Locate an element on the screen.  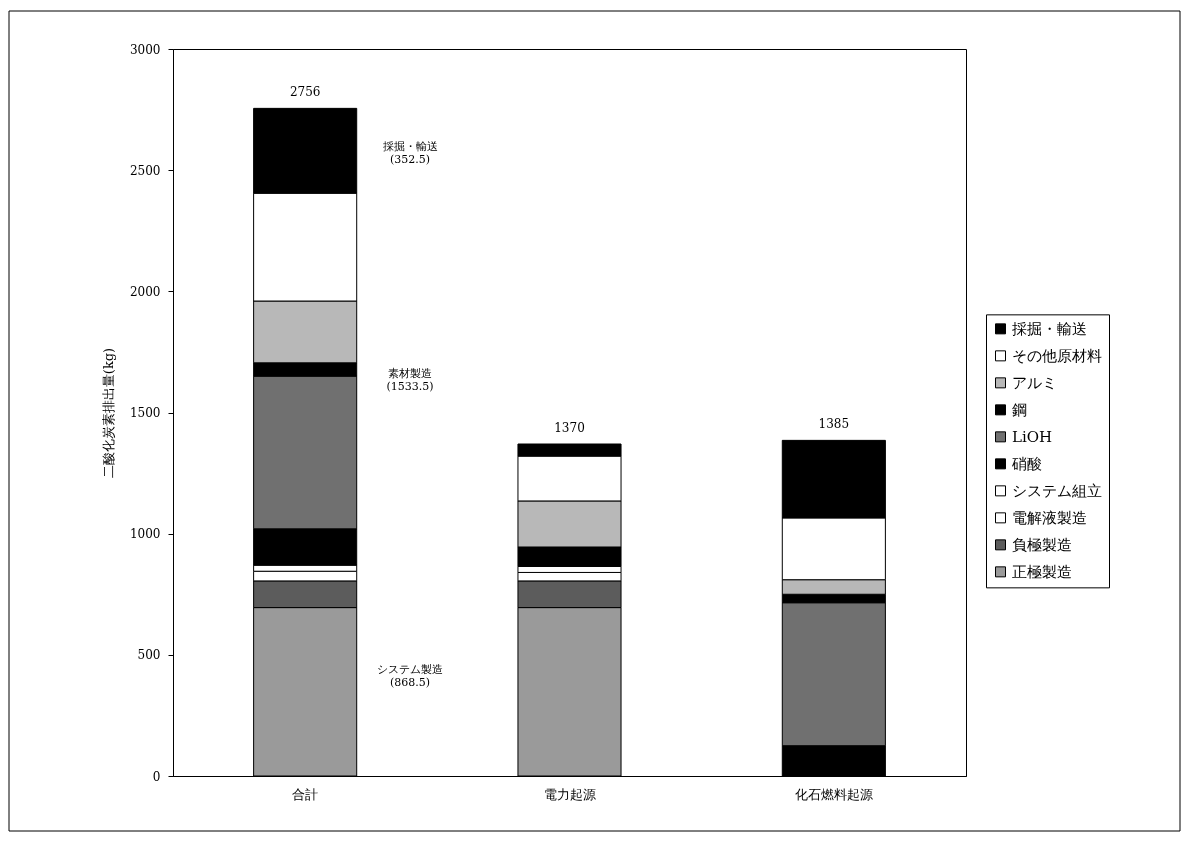
legend-label: LiOH is located at coordinates (1032, 436).